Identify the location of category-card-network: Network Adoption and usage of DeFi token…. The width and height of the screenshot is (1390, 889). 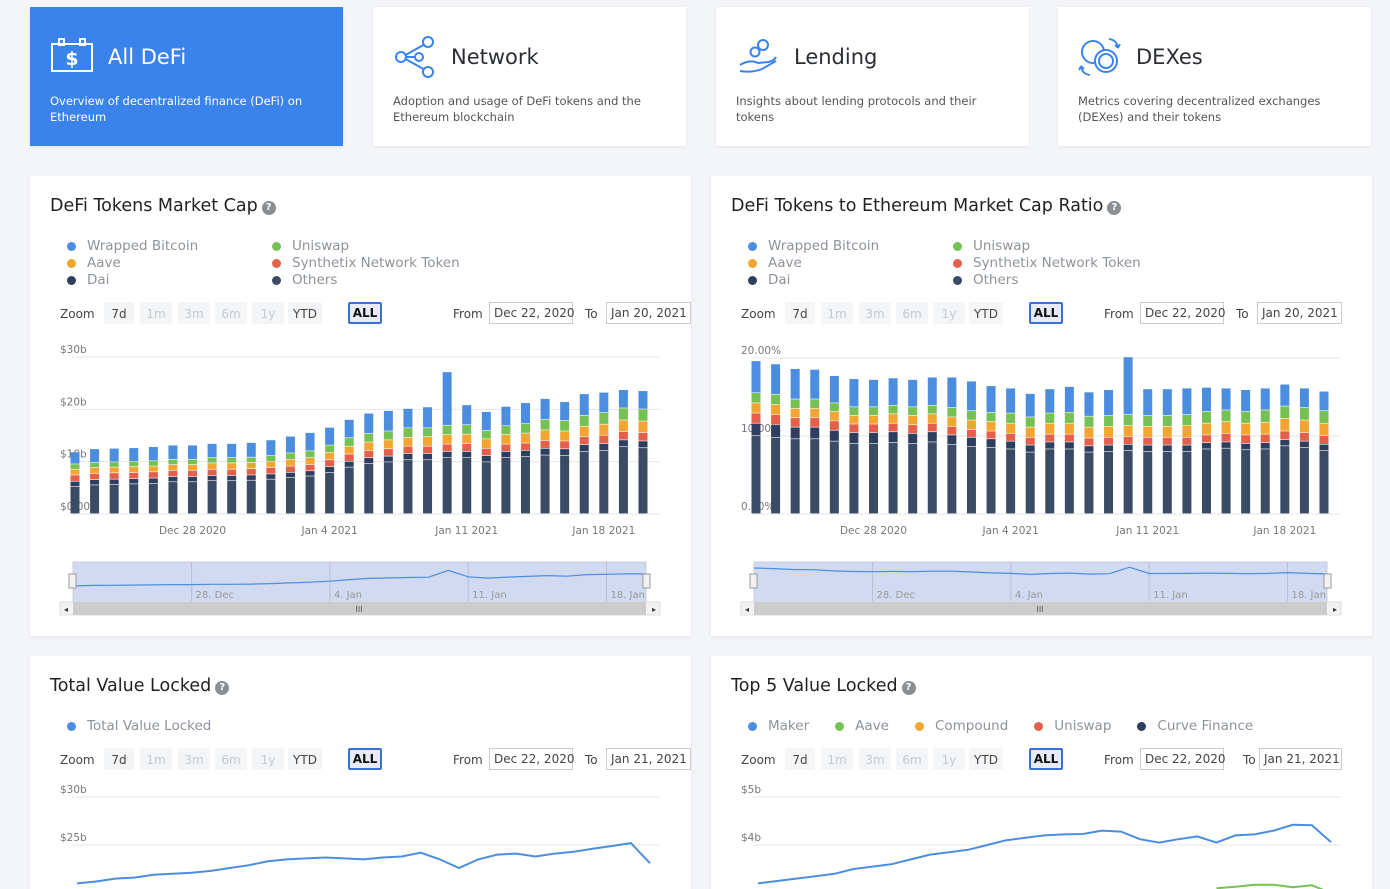
(529, 76).